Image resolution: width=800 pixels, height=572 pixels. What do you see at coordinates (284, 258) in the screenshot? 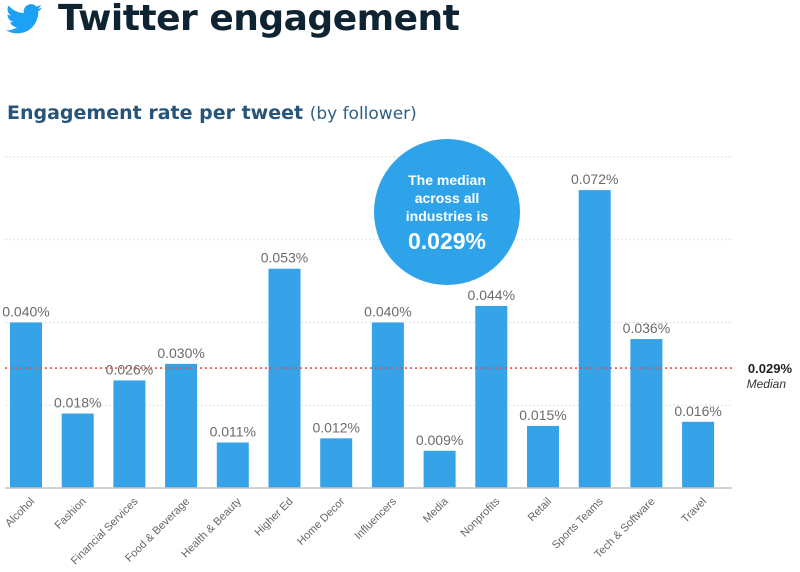
I see `data-label: 0.053%` at bounding box center [284, 258].